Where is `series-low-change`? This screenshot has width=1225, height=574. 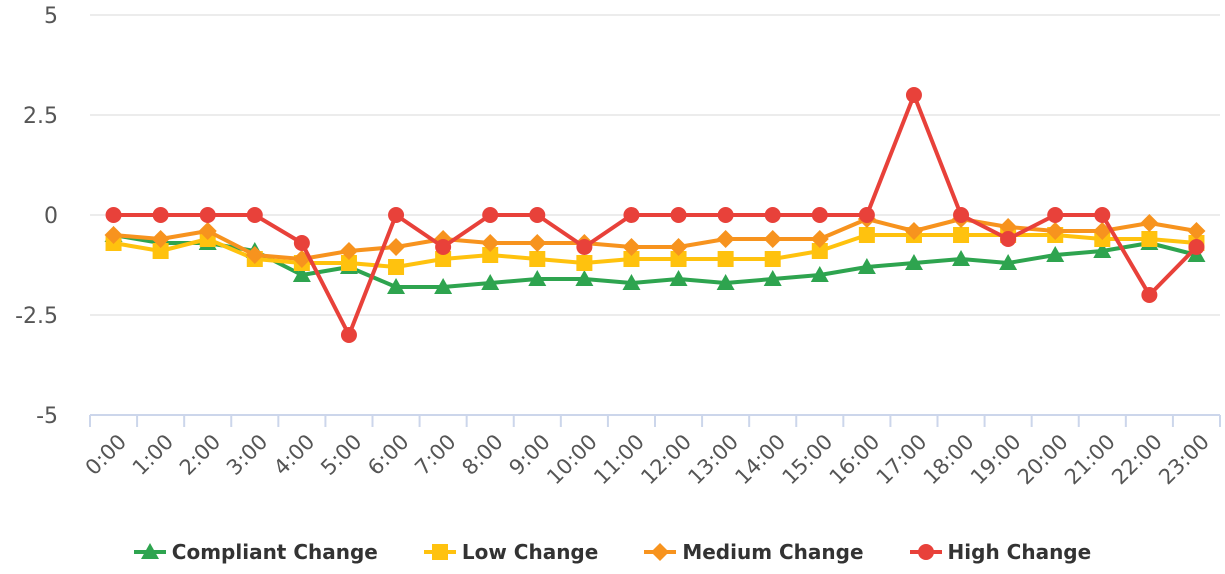
series-low-change is located at coordinates (655, 251).